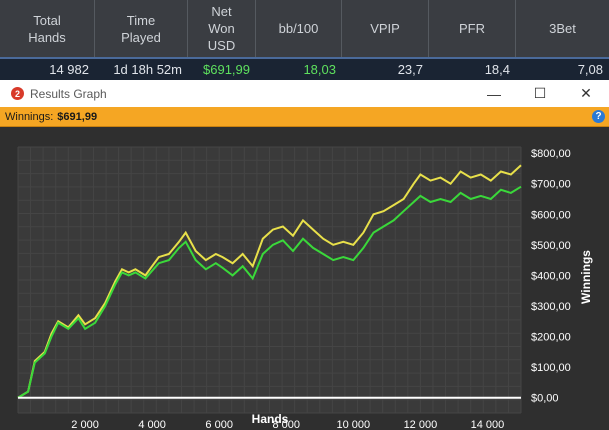  Describe the element at coordinates (488, 424) in the screenshot. I see `x-tick-label: 14 000` at that location.